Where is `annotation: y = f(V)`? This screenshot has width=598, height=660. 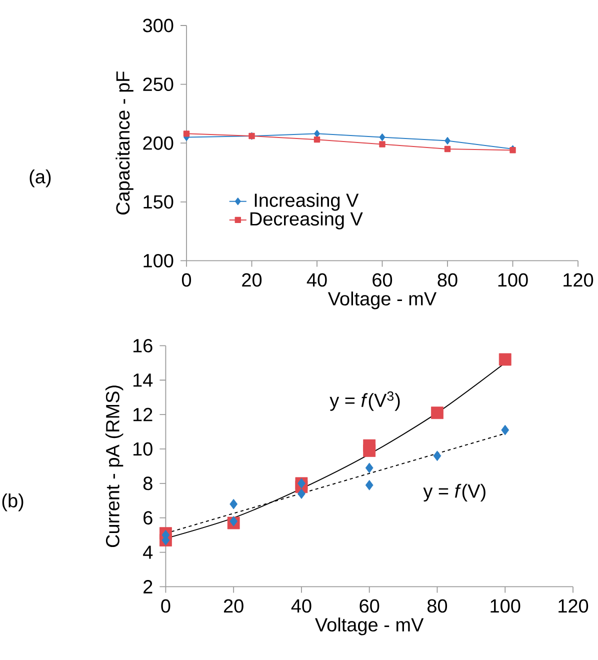
annotation: y = f(V) is located at coordinates (454, 493).